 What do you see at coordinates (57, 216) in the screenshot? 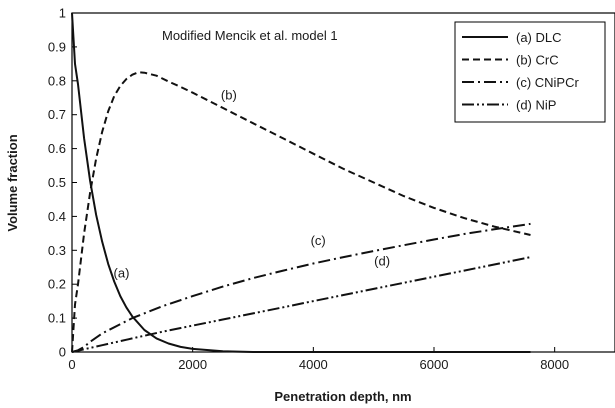
I see `y-tick-label: 0.4` at bounding box center [57, 216].